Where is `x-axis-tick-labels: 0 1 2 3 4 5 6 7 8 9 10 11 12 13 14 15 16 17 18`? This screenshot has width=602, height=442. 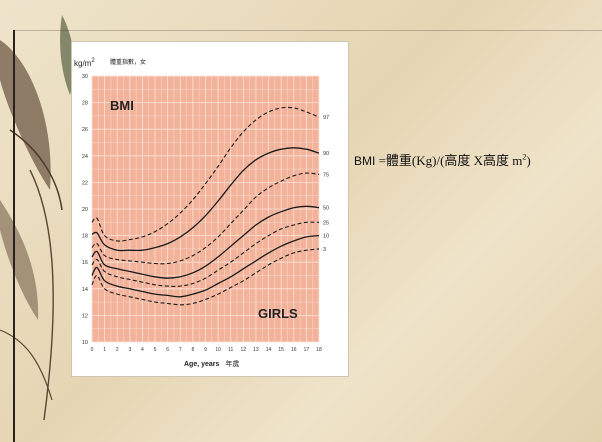 x-axis-tick-labels: 0 1 2 3 4 5 6 7 8 9 10 11 12 13 14 15 16 17 18 is located at coordinates (206, 350).